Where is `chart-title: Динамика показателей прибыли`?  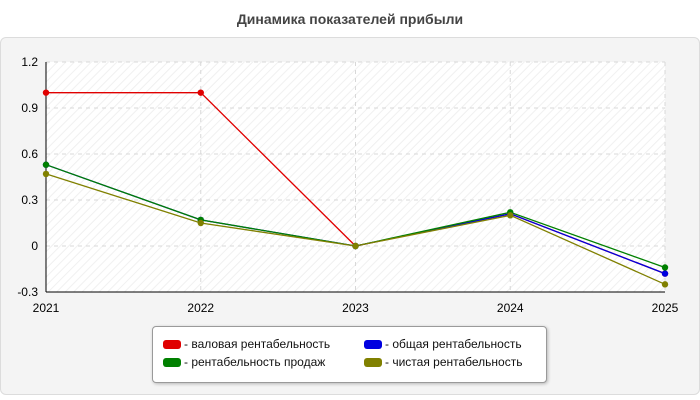
chart-title: Динамика показателей прибыли is located at coordinates (350, 19).